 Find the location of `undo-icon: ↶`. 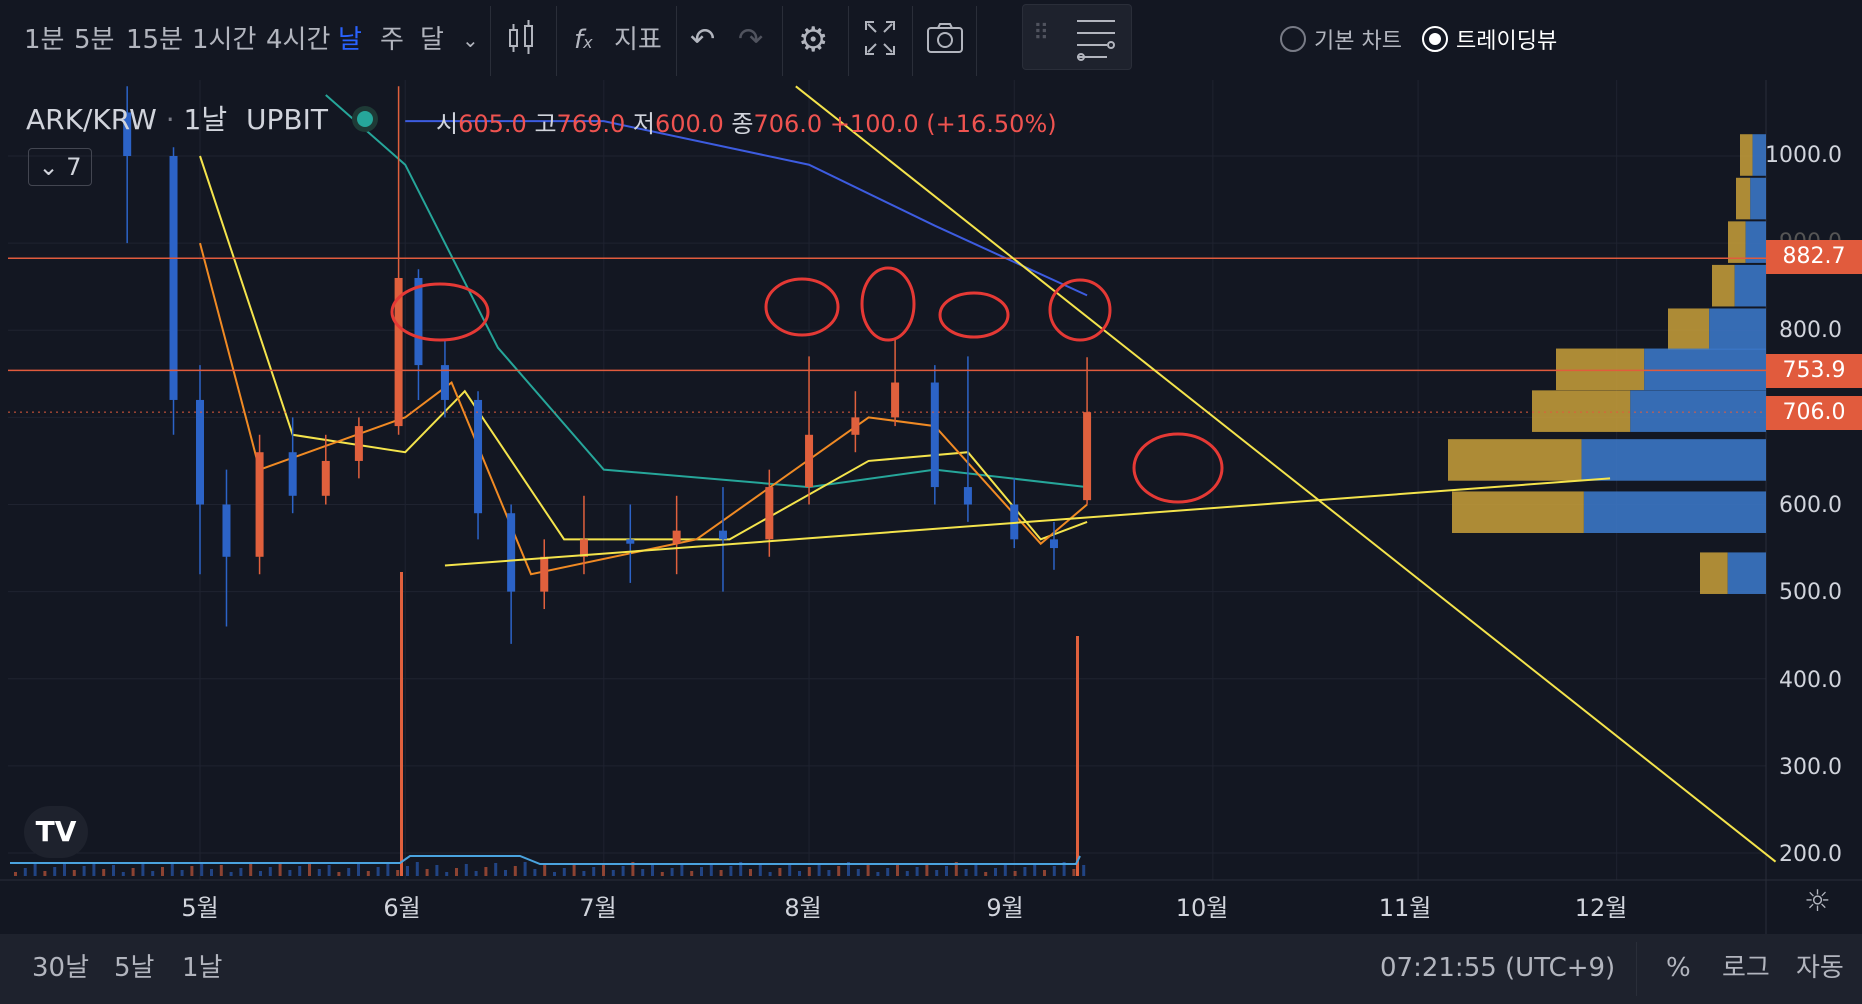

undo-icon: ↶ is located at coordinates (703, 39).